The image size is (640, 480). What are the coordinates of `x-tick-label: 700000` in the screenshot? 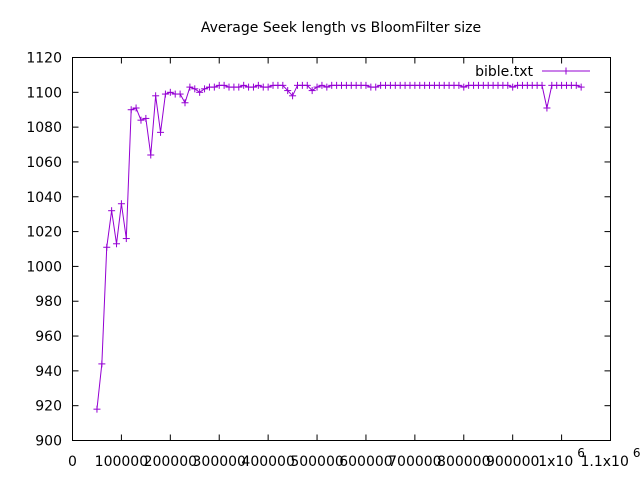 It's located at (414, 462).